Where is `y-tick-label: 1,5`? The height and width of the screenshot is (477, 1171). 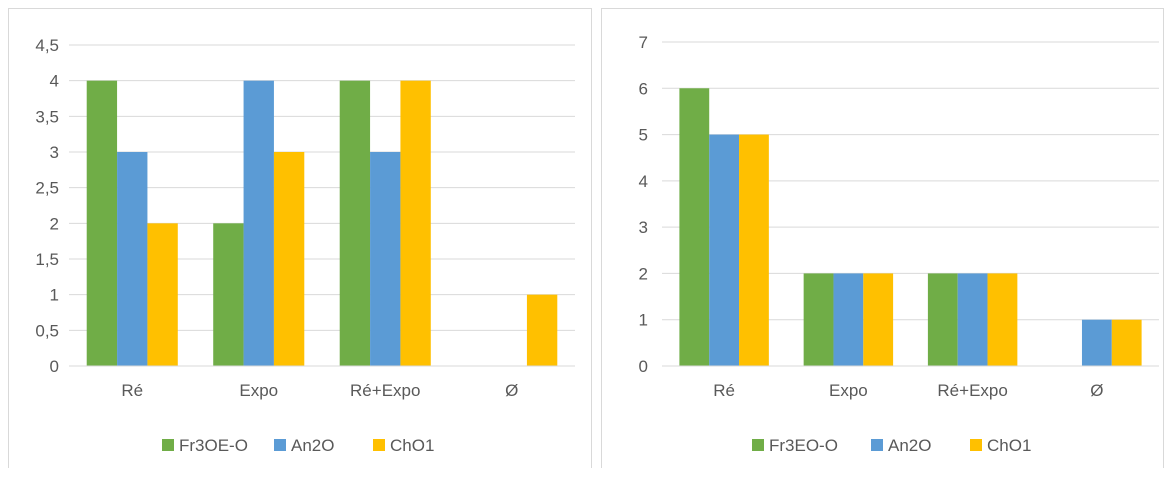 y-tick-label: 1,5 is located at coordinates (47, 259).